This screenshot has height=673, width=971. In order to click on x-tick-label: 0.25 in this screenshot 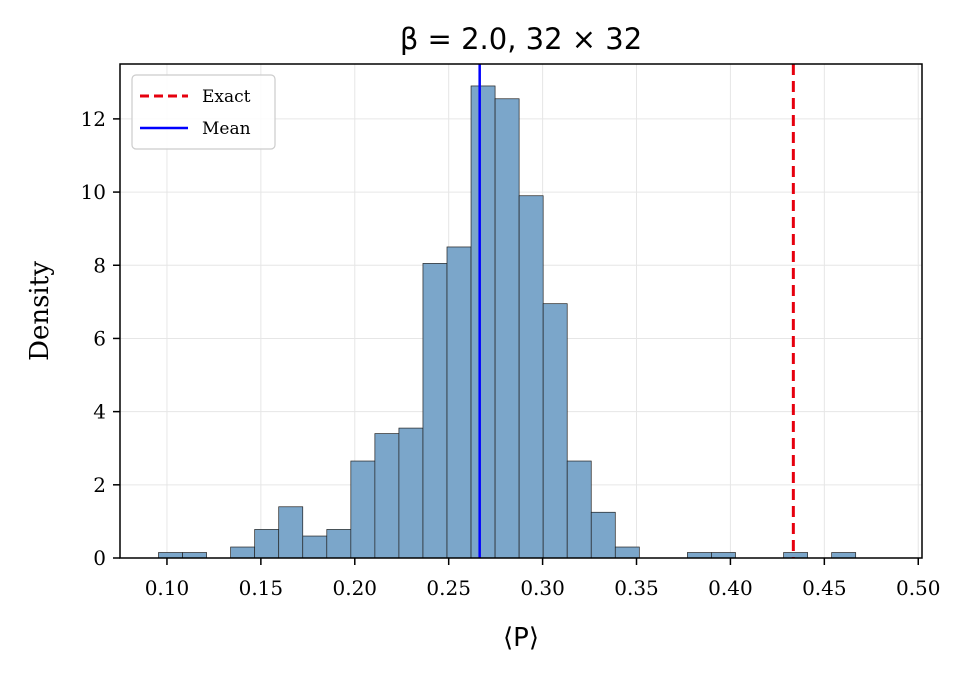, I will do `click(448, 588)`.